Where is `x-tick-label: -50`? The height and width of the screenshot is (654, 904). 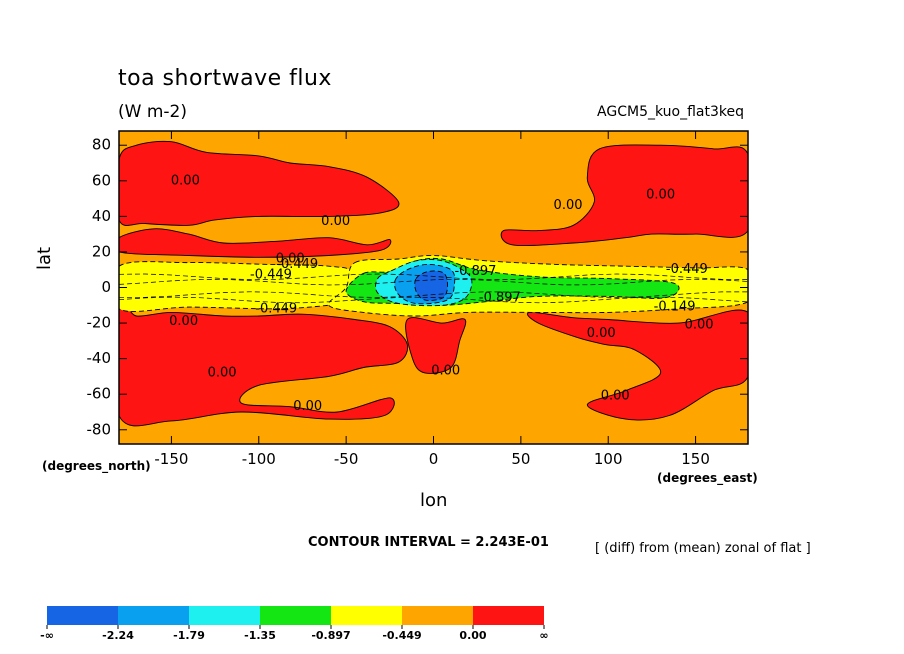
x-tick-label: -50 is located at coordinates (346, 459).